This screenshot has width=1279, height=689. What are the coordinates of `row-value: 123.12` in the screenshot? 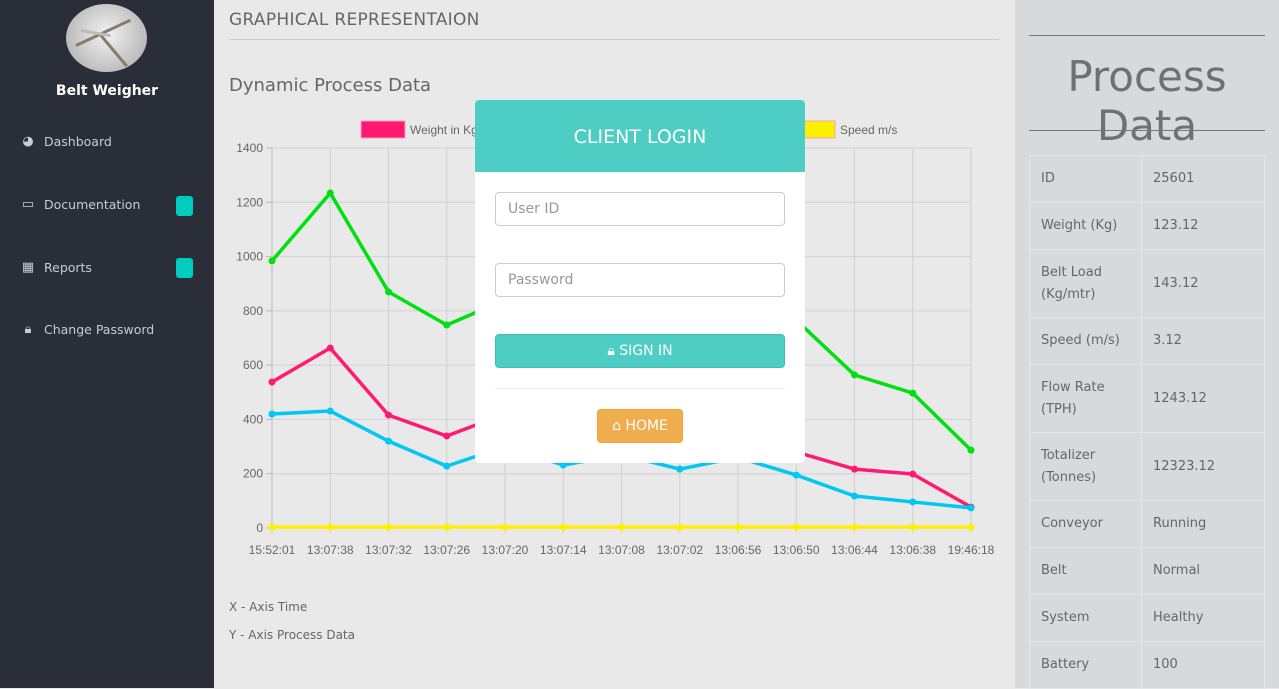 It's located at (1203, 226).